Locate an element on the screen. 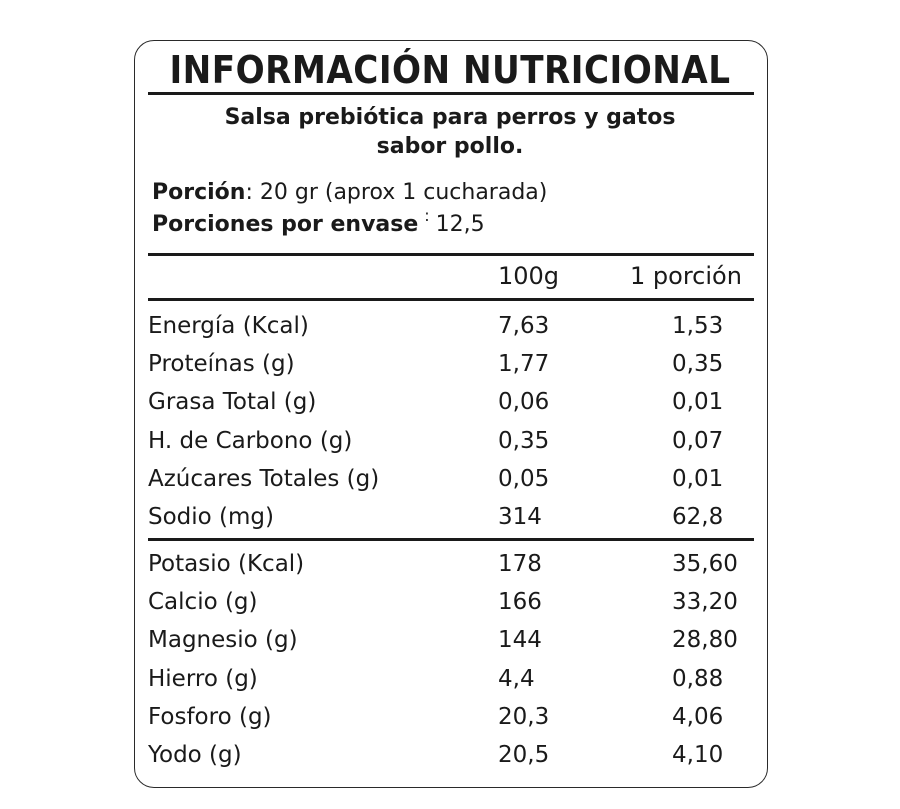  nutrient-name: Fosforo (g) is located at coordinates (210, 716).